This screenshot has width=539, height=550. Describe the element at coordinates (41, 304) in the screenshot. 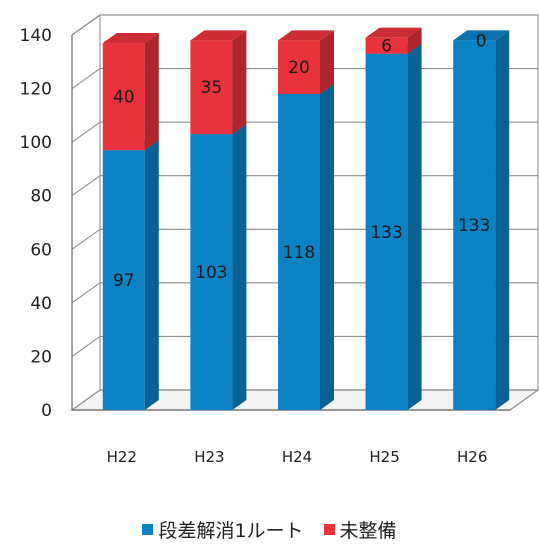

I see `y-tick-label: 40` at that location.